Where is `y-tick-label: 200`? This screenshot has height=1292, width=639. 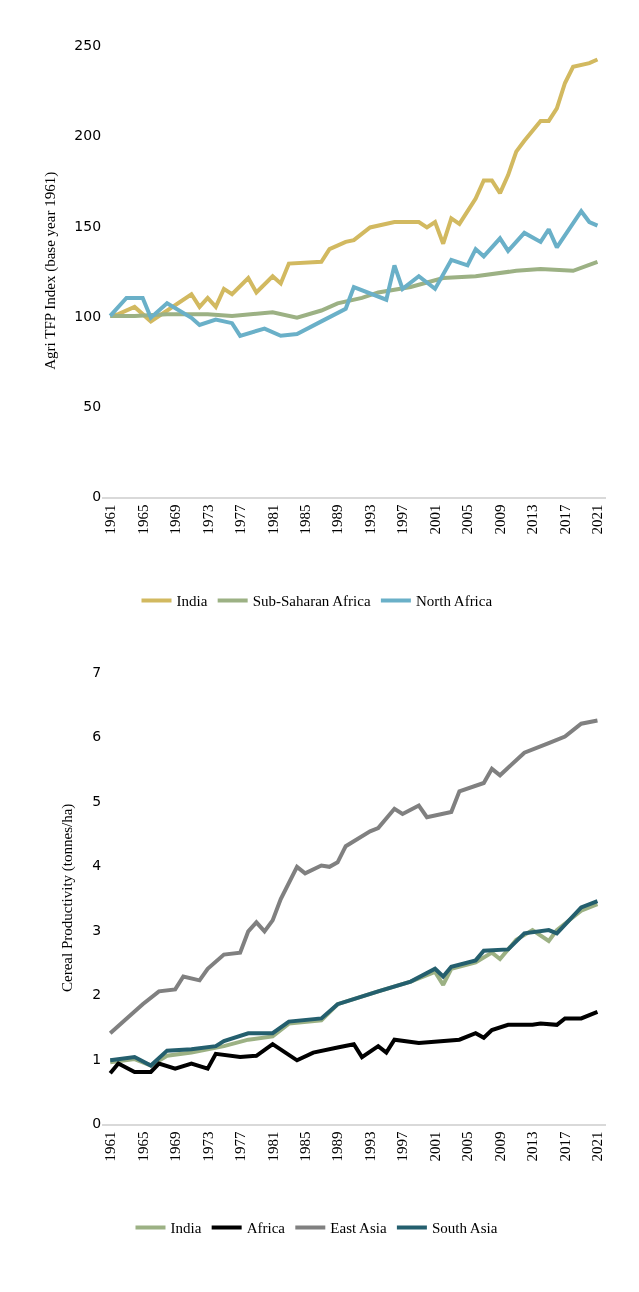 y-tick-label: 200 is located at coordinates (88, 135).